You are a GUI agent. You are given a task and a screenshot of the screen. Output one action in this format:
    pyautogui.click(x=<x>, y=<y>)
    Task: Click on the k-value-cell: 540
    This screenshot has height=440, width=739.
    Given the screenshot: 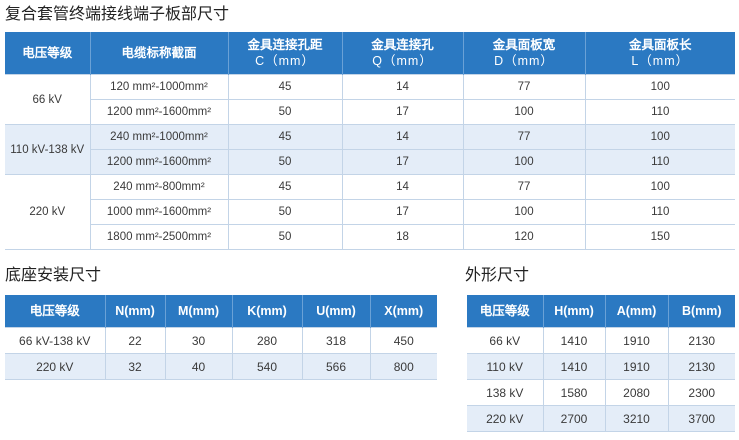 What is the action you would take?
    pyautogui.click(x=266, y=366)
    